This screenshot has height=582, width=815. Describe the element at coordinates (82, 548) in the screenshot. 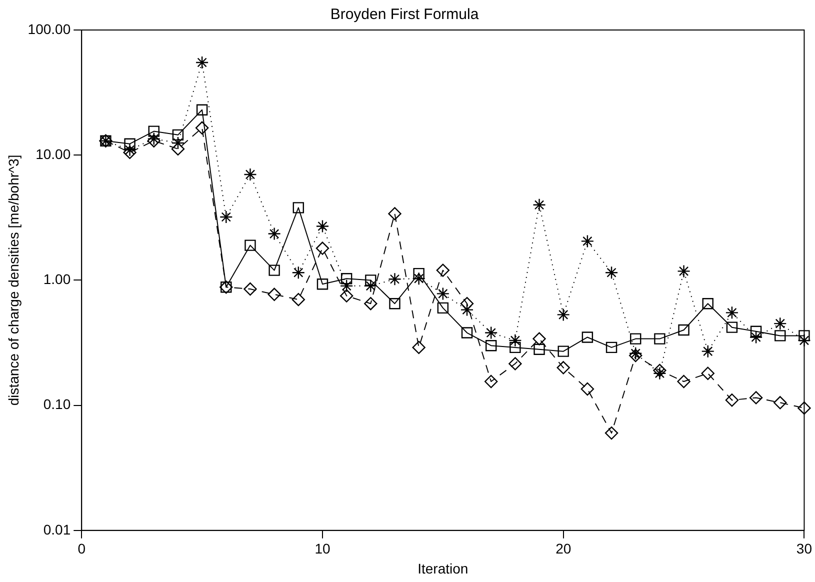

I see `x-tick-label: 0` at that location.